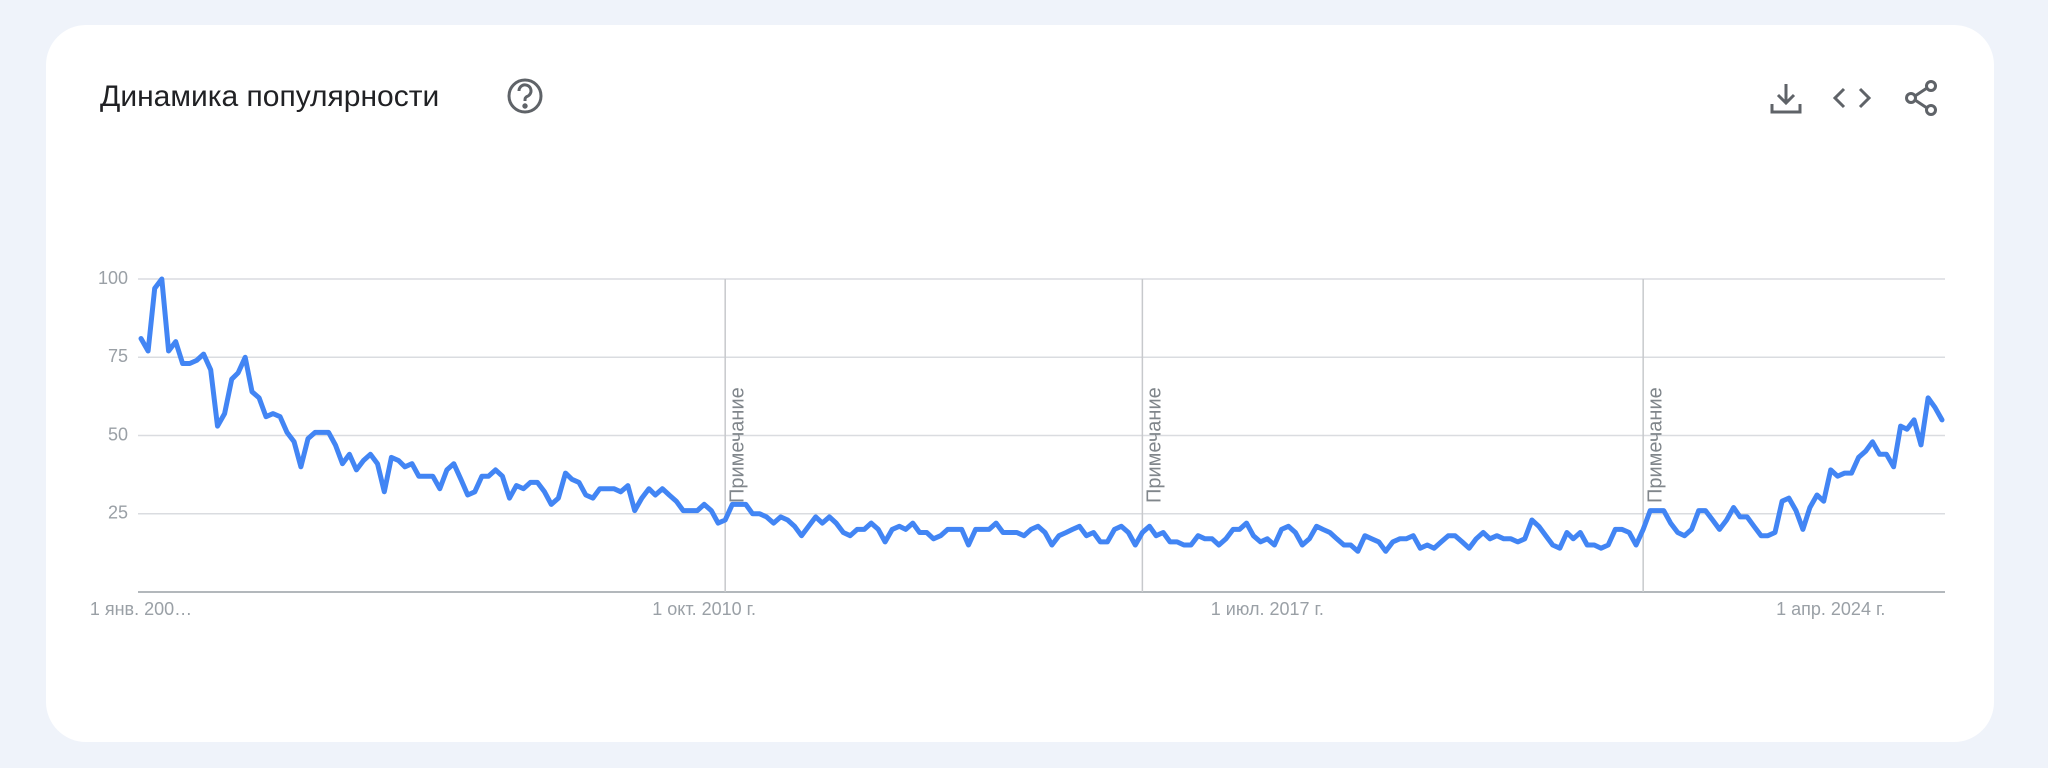 This screenshot has height=768, width=2048. What do you see at coordinates (1921, 98) in the screenshot?
I see `share-icon` at bounding box center [1921, 98].